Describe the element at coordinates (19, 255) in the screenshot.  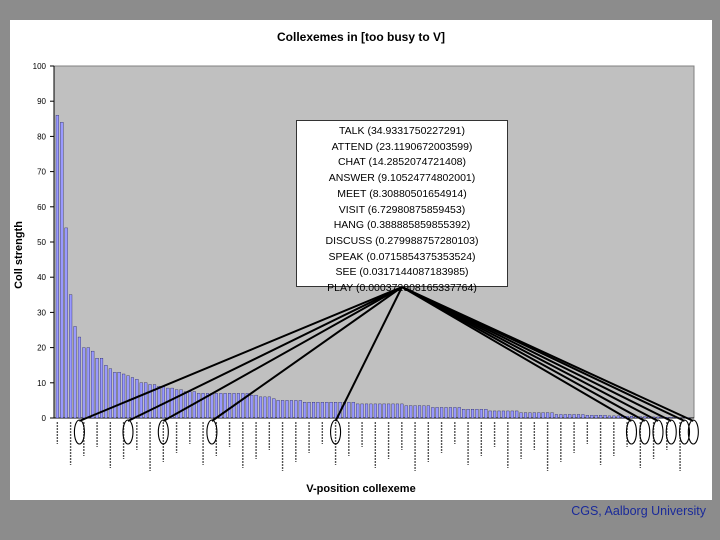
I see `y-axis-label: Coll strength` at that location.